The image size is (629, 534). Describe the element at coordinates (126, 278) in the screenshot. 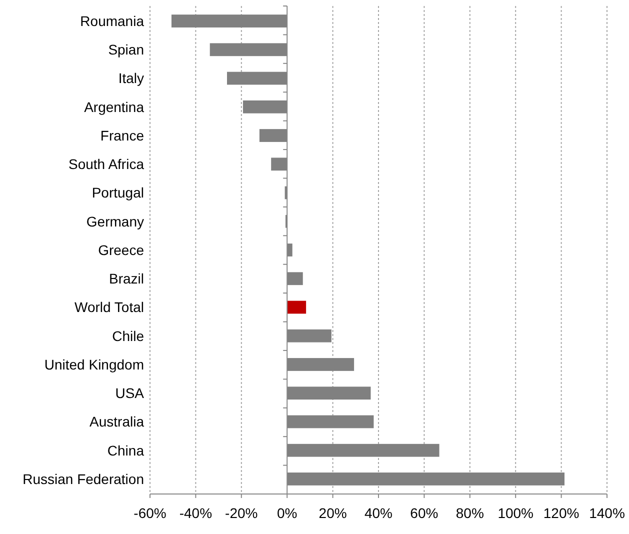

I see `y-tick-label: Brazil` at that location.